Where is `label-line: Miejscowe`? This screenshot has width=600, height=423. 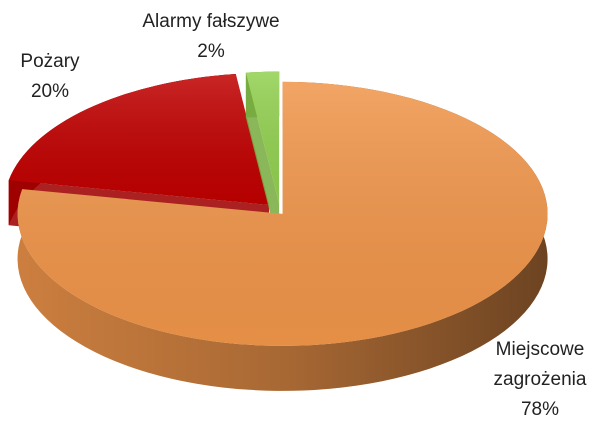
label-line: Miejscowe is located at coordinates (540, 349).